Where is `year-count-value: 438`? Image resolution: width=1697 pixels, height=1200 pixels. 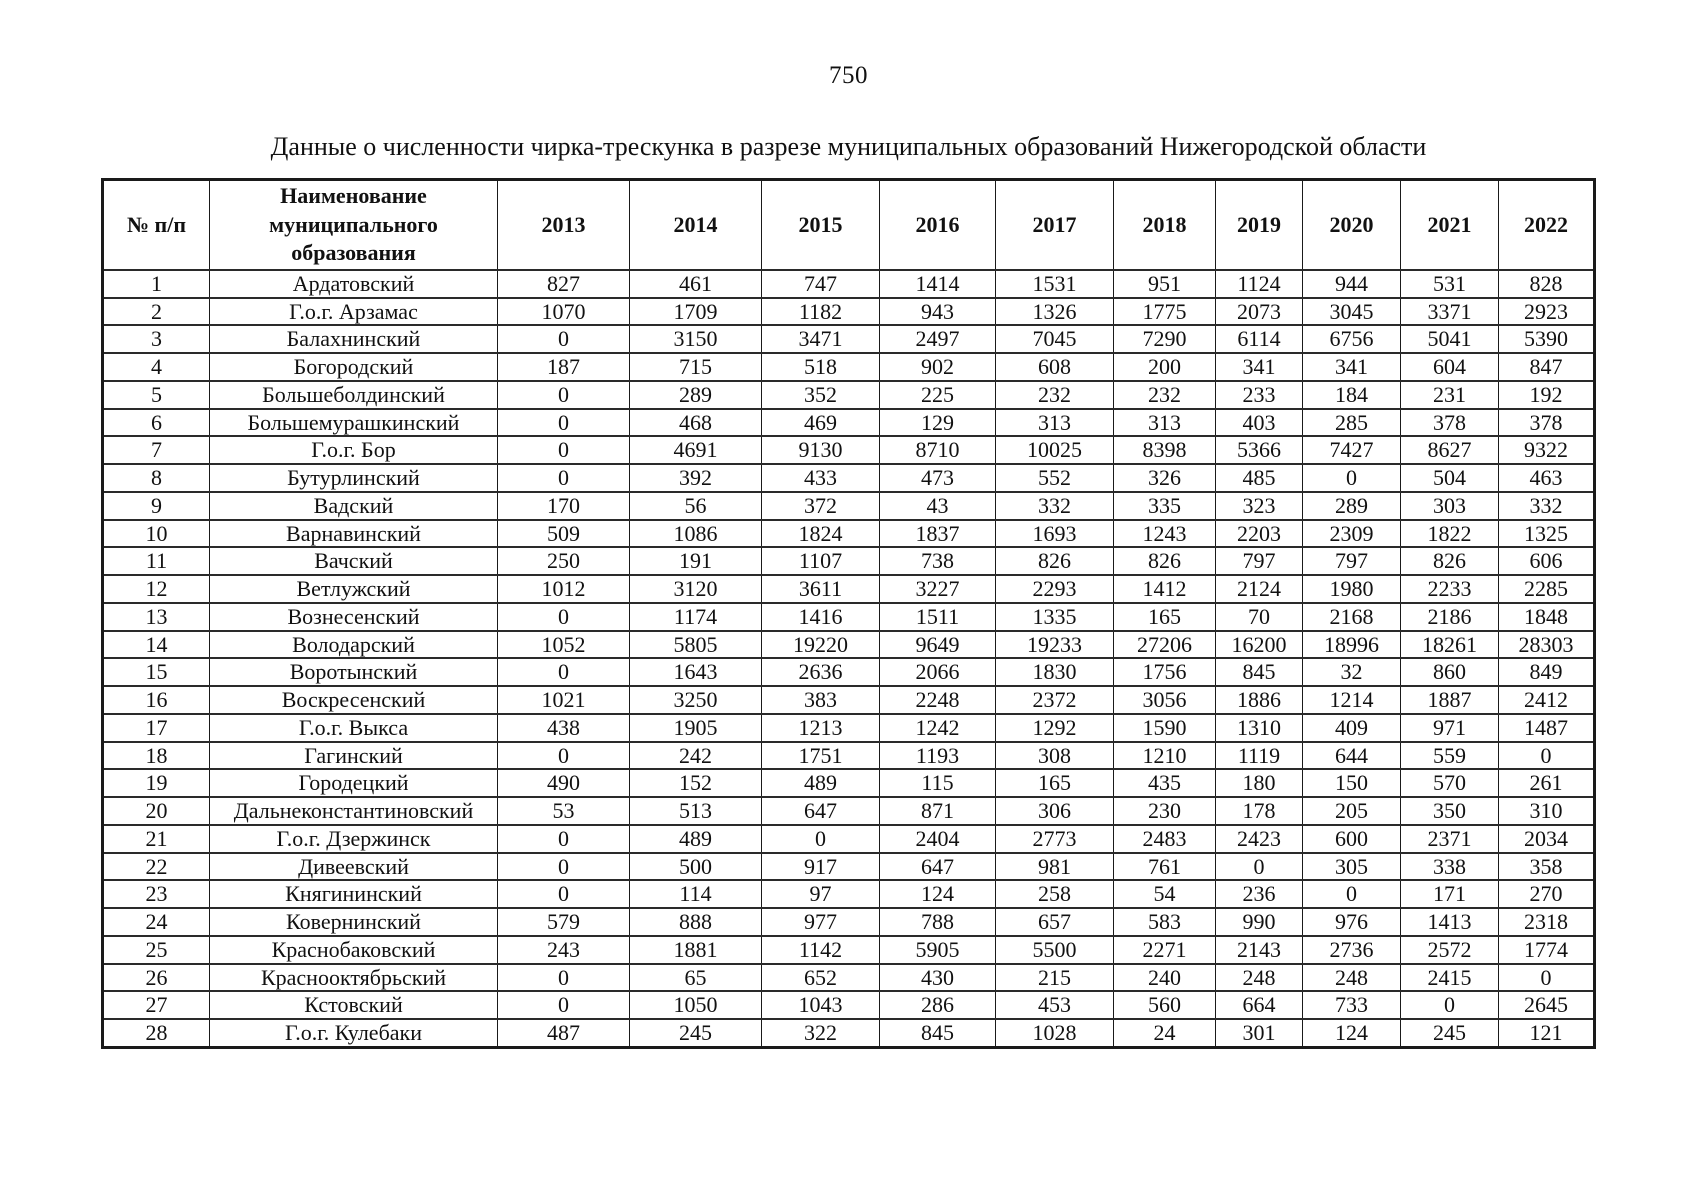
year-count-value: 438 is located at coordinates (563, 727).